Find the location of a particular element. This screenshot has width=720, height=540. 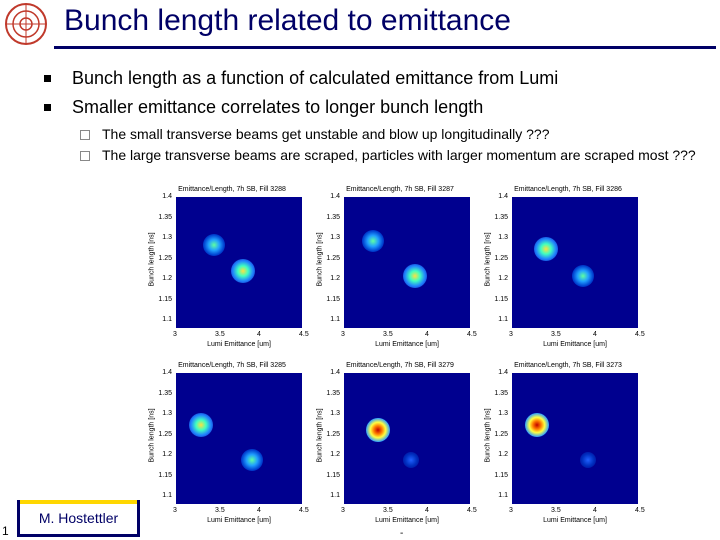

author-box: M. Hostettler is located at coordinates (78, 518).